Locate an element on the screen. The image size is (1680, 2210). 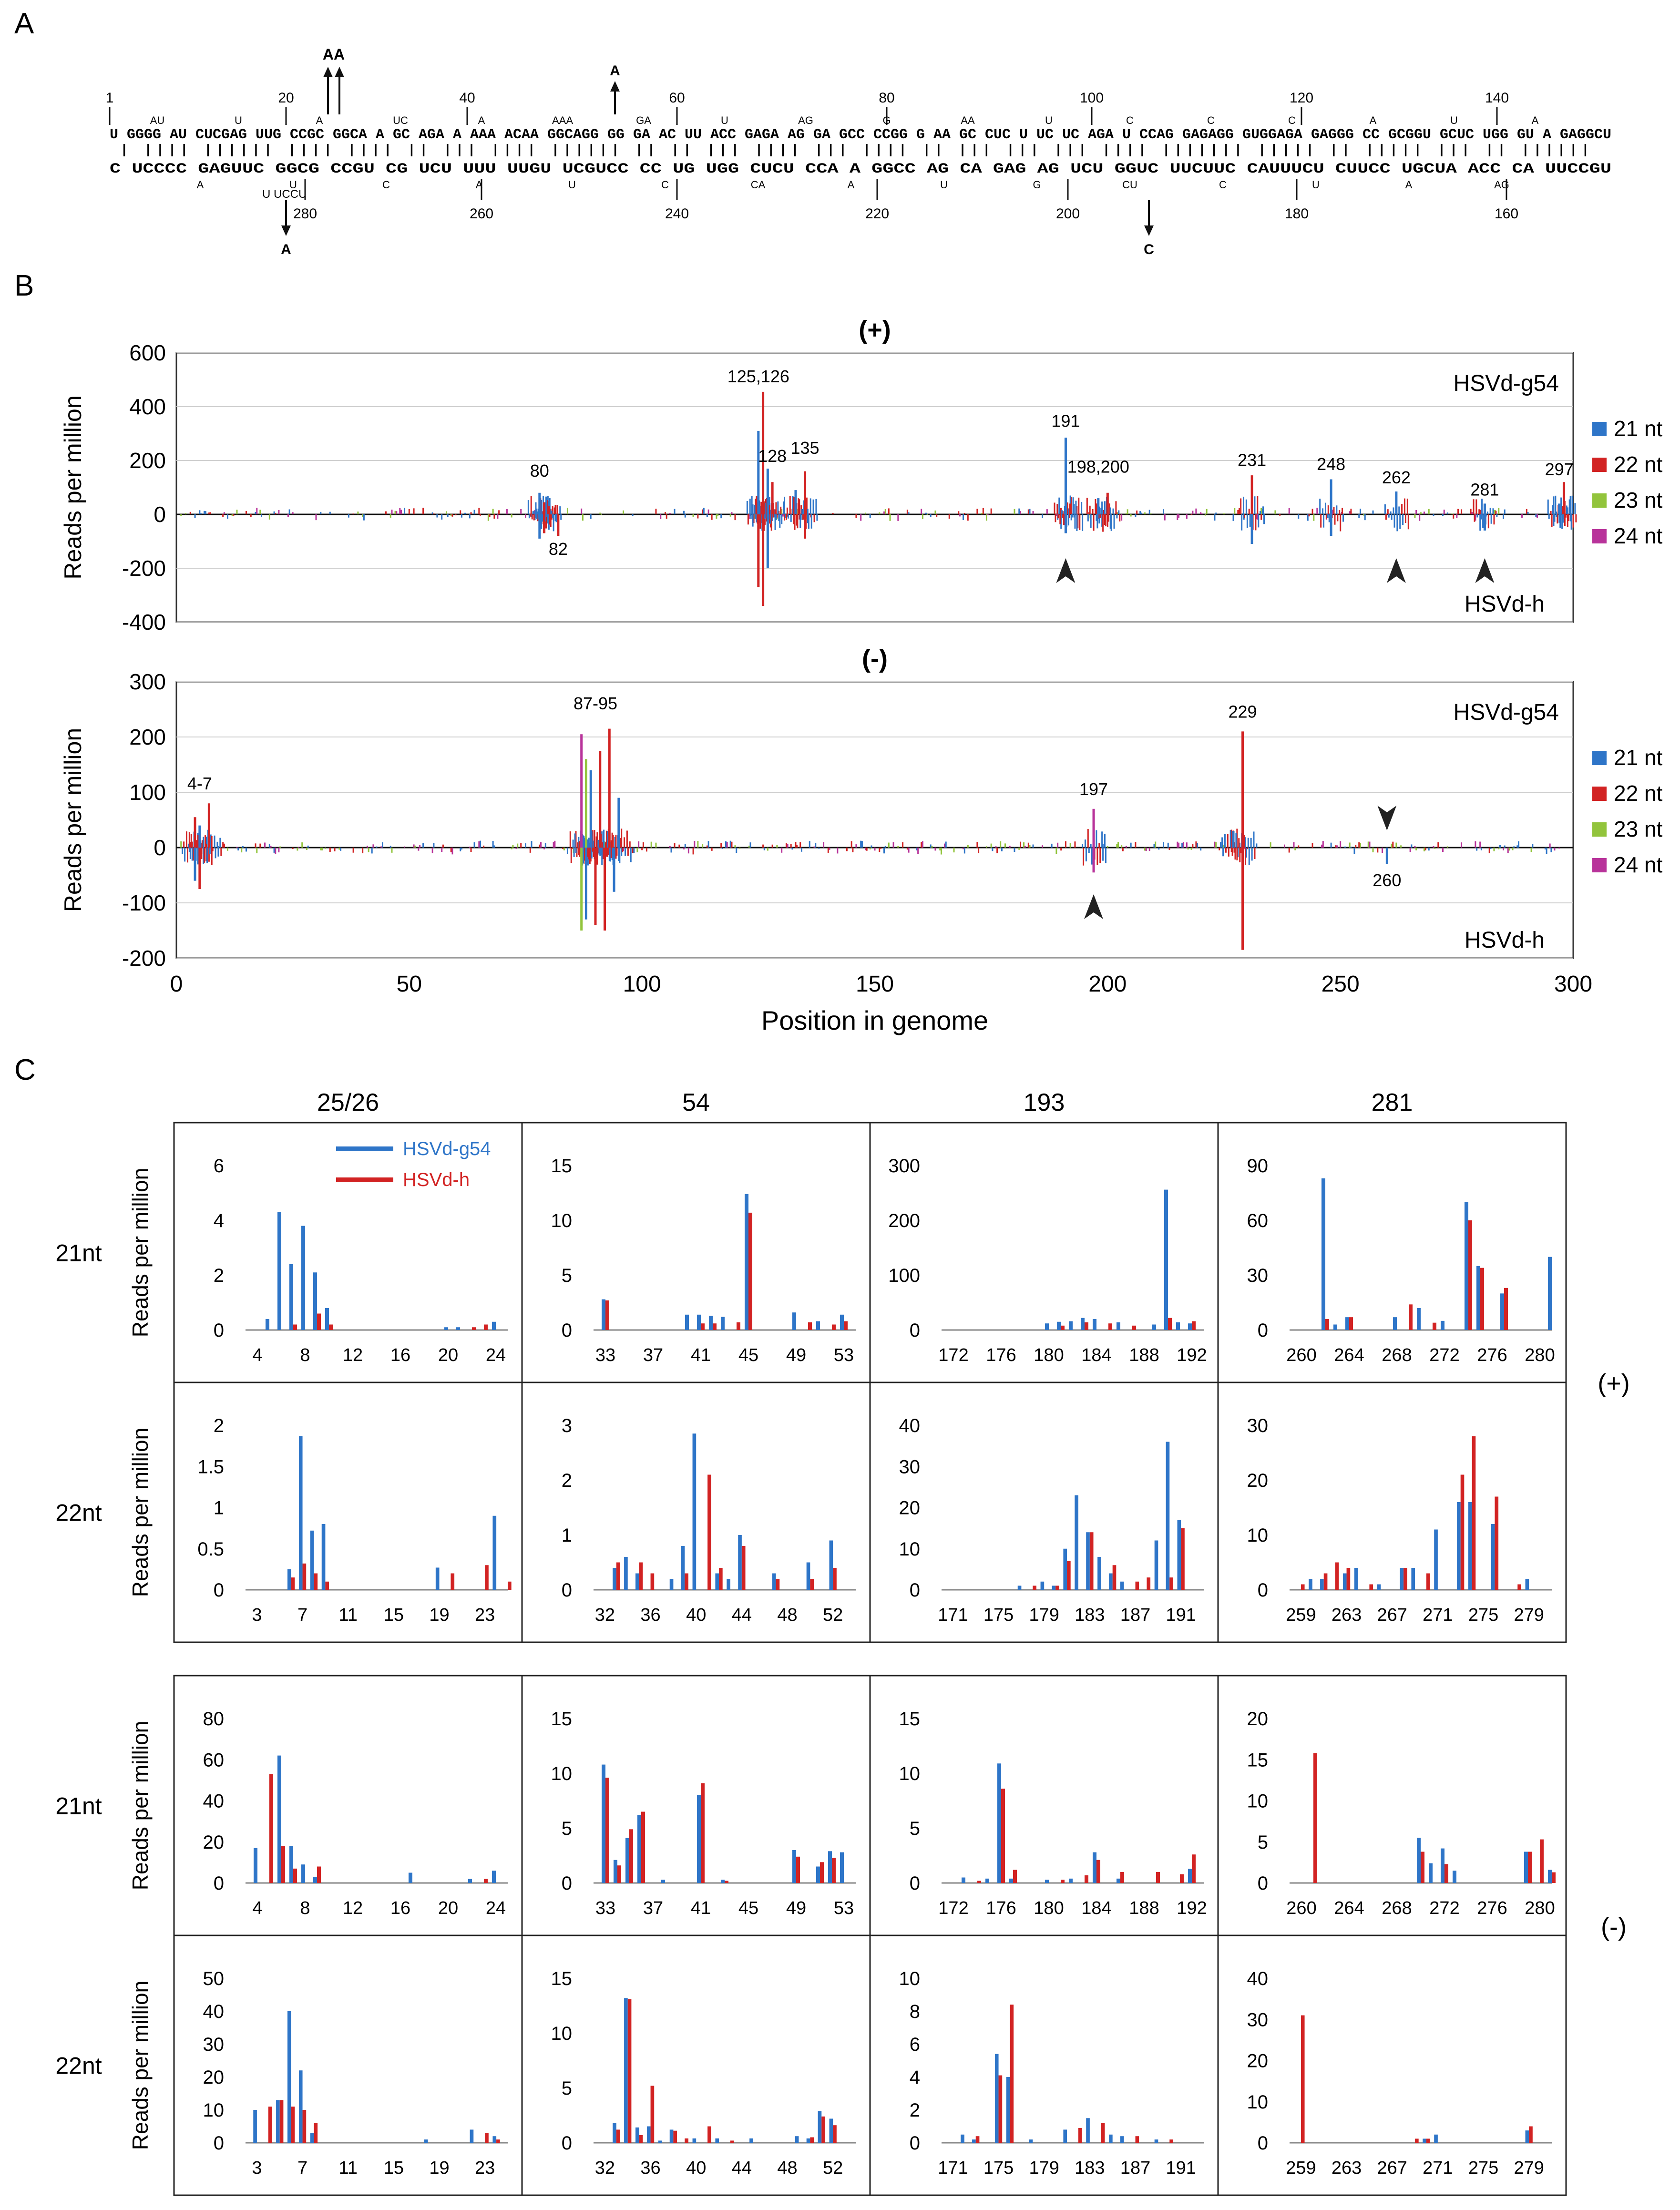
arrowhead-marker is located at coordinates (1396, 570).